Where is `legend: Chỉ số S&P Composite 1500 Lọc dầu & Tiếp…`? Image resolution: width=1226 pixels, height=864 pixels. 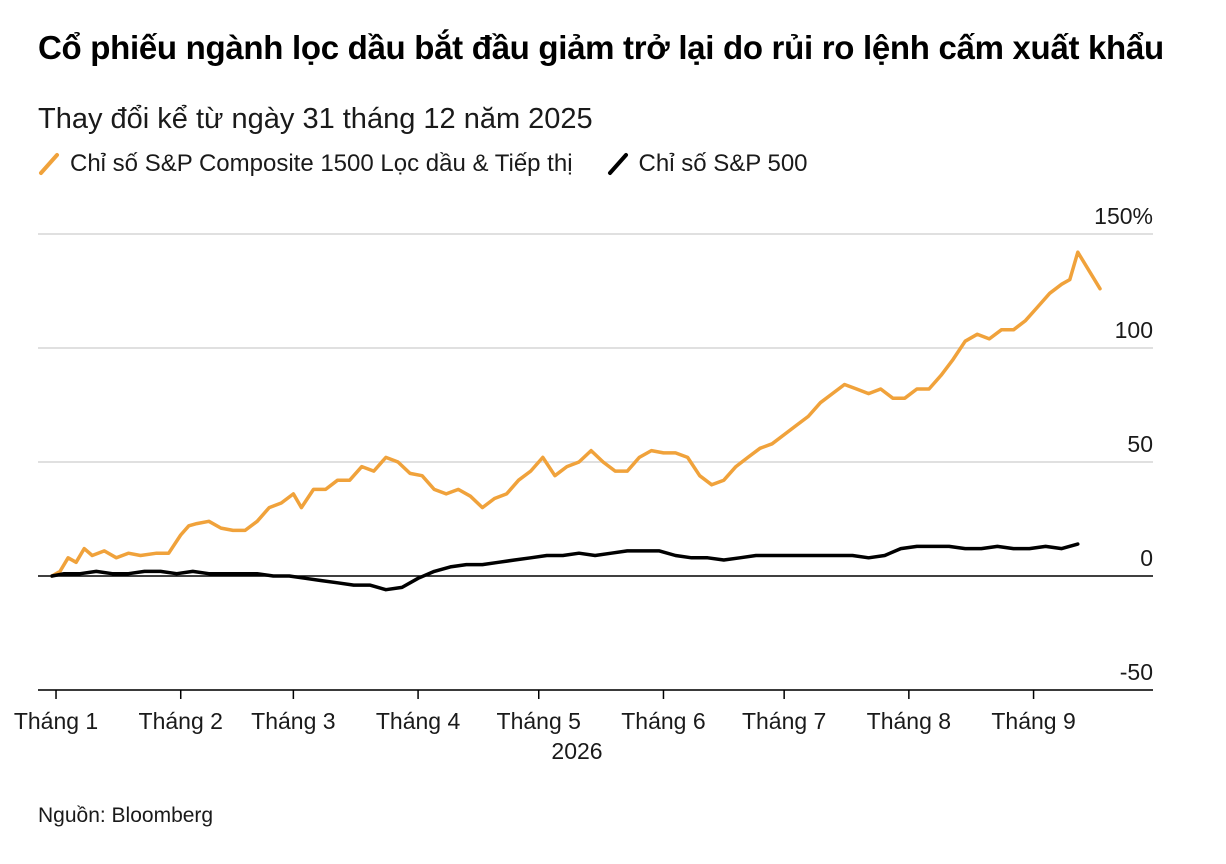 legend: Chỉ số S&P Composite 1500 Lọc dầu & Tiếp… is located at coordinates (440, 164).